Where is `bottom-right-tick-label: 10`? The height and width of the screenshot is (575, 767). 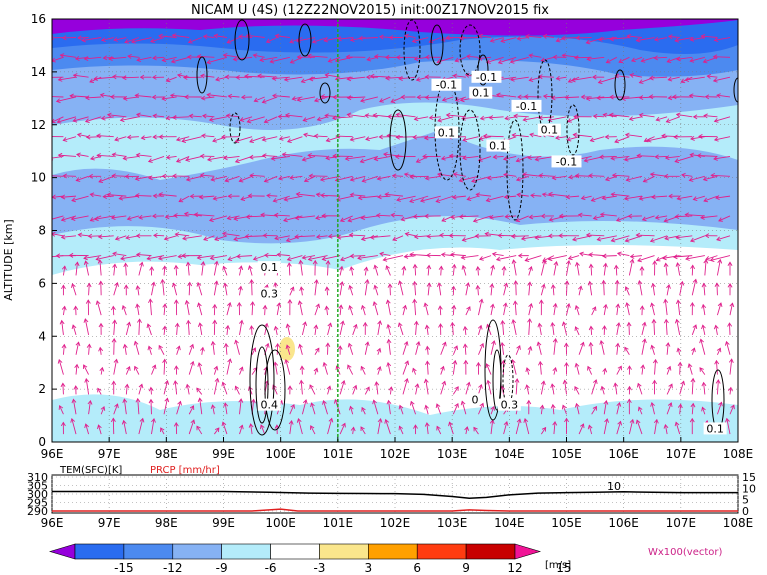 bottom-right-tick-label: 10 is located at coordinates (749, 488).